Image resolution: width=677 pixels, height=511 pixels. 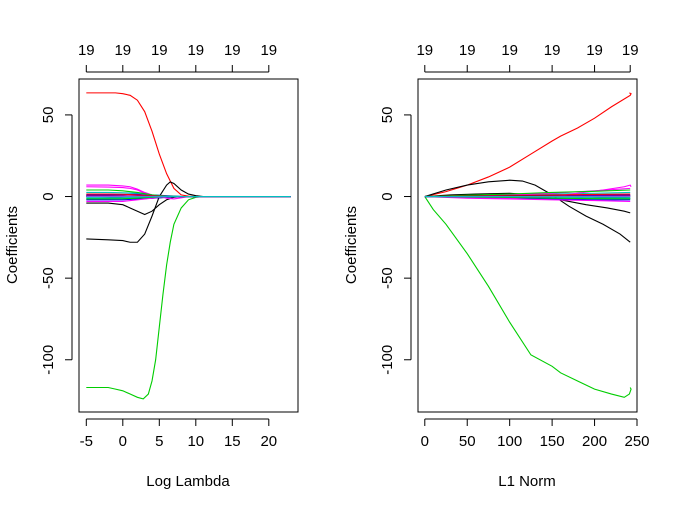 I want to click on x-tick-label: 50, so click(x=467, y=441).